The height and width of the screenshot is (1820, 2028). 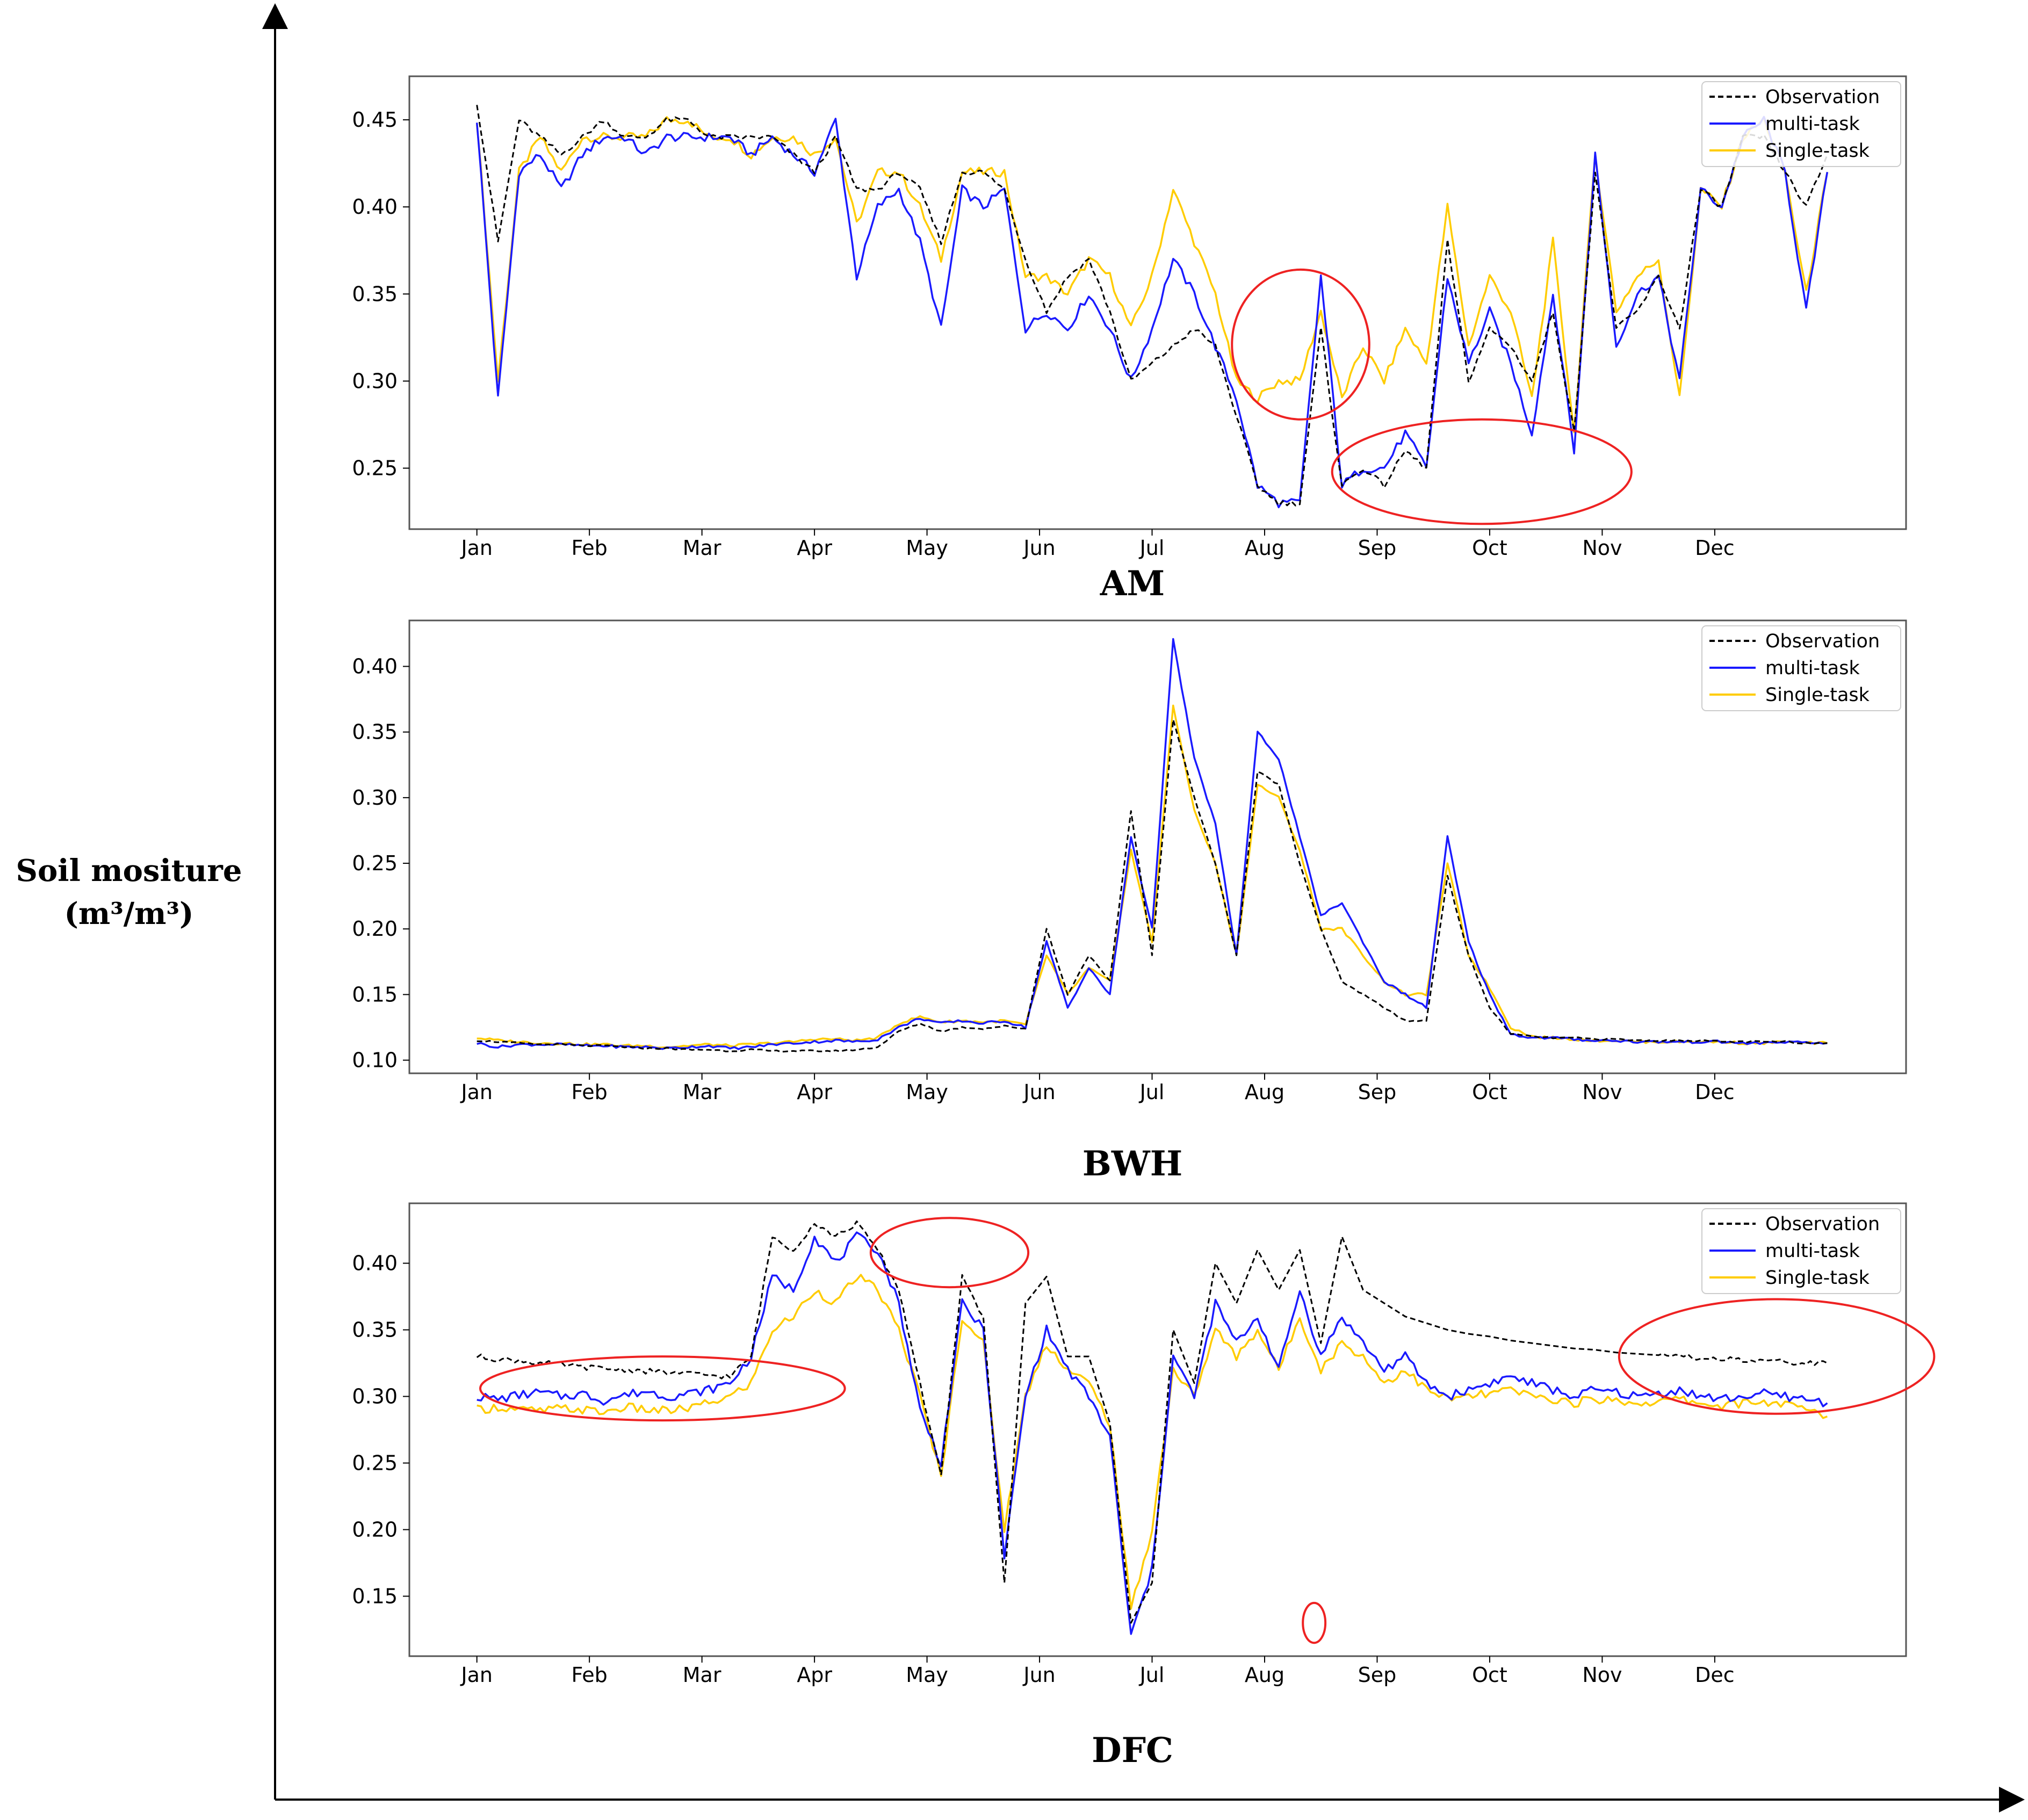 What do you see at coordinates (1132, 1164) in the screenshot?
I see `panel-title: BWH` at bounding box center [1132, 1164].